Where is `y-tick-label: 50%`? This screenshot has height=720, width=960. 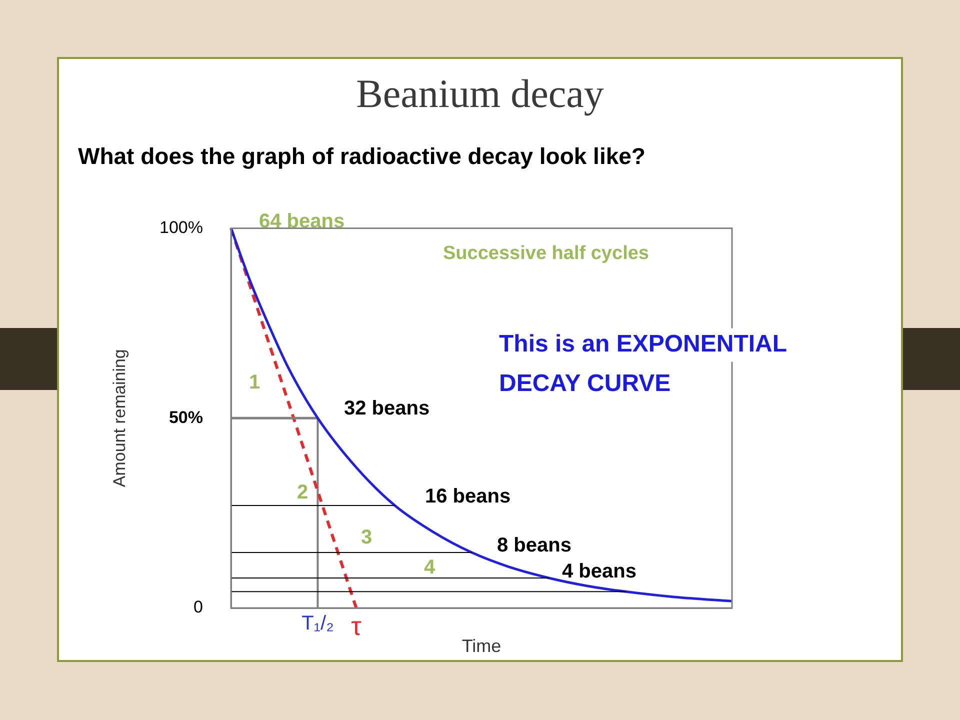 y-tick-label: 50% is located at coordinates (185, 417).